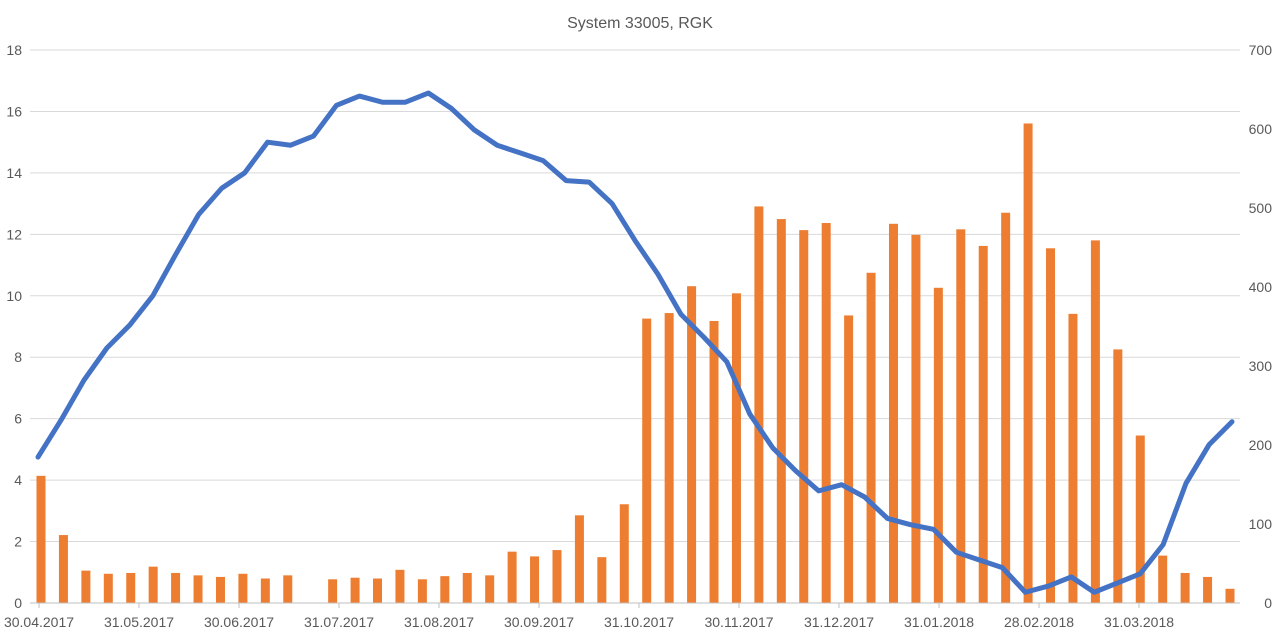  What do you see at coordinates (539, 622) in the screenshot?
I see `x-tick-label: 30.09.2017` at bounding box center [539, 622].